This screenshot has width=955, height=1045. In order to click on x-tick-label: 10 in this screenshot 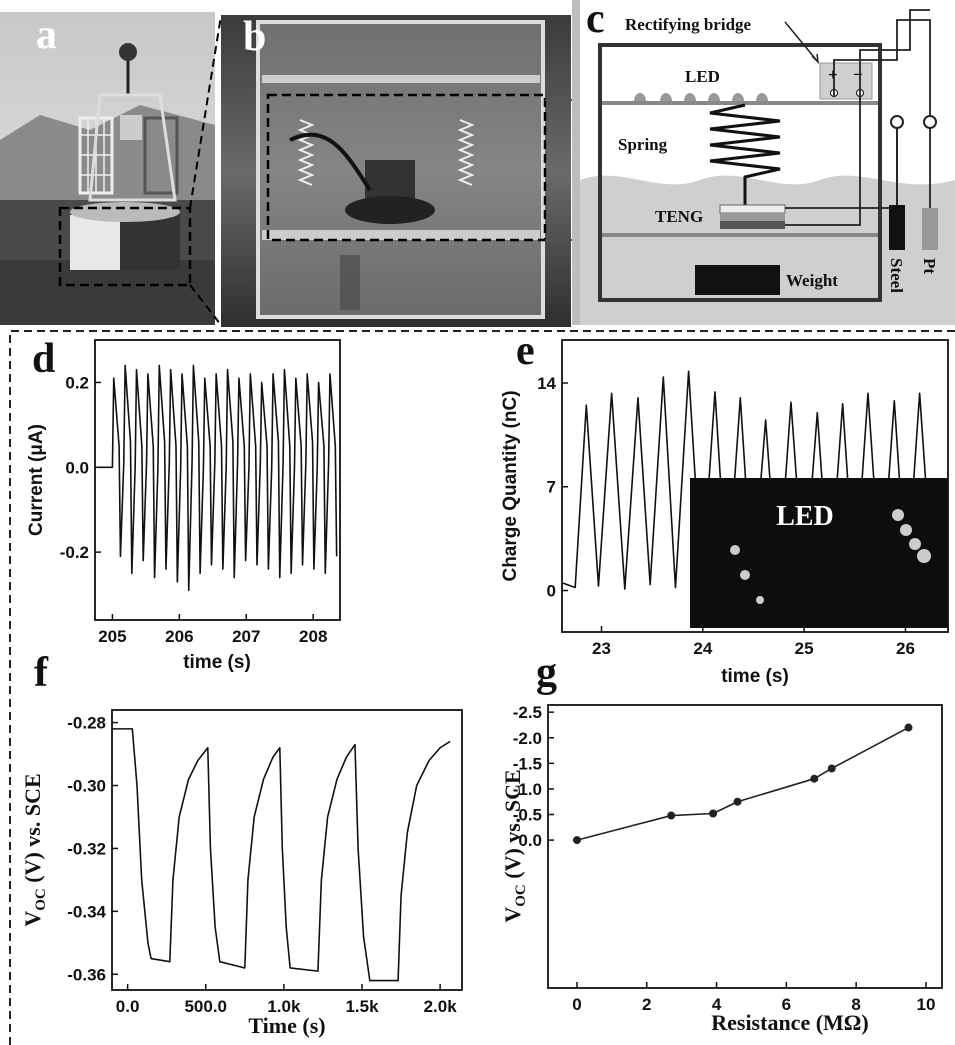, I will do `click(925, 1004)`.